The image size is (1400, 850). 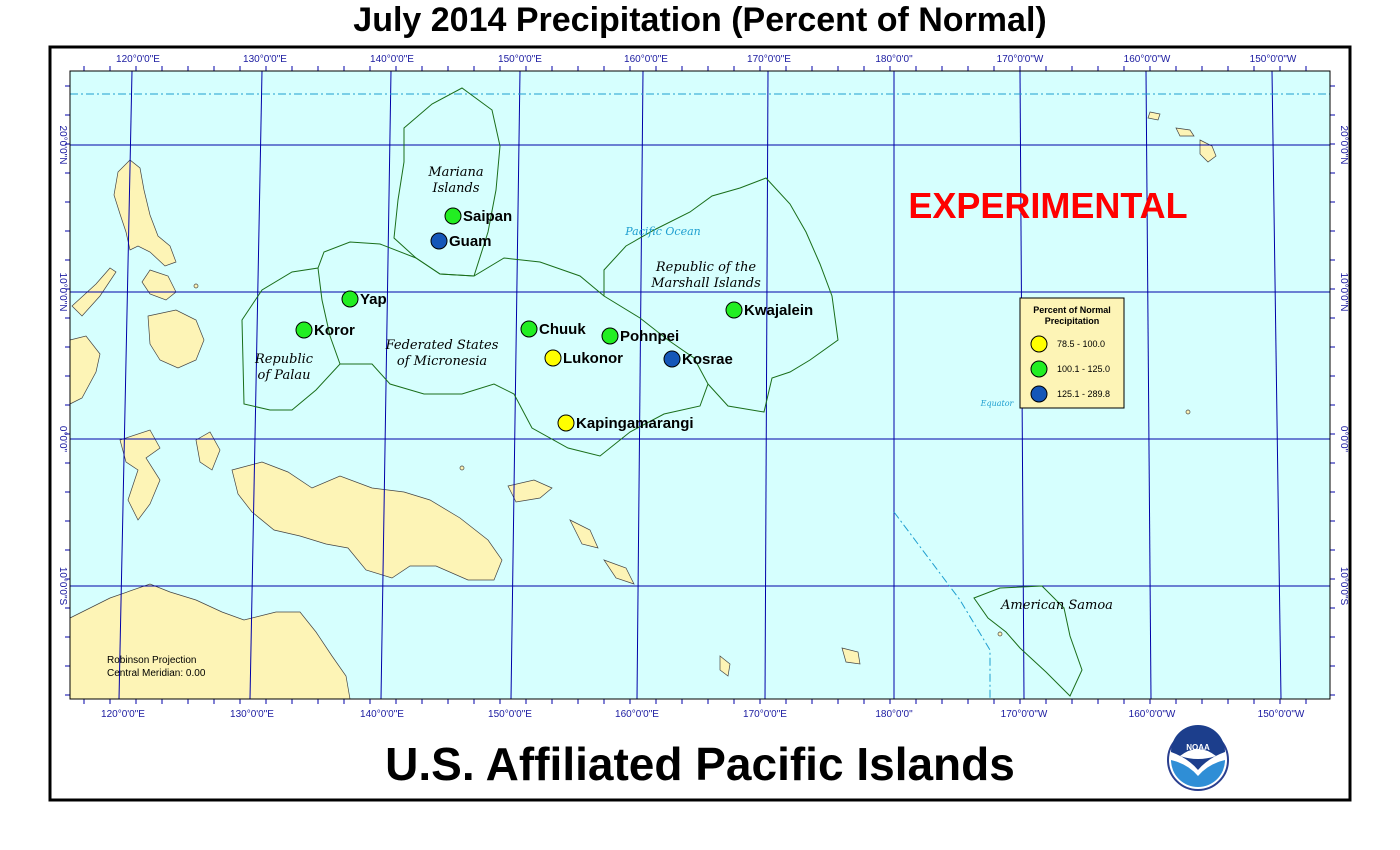 I want to click on lon-label-top: 130°0'0"E, so click(x=265, y=59).